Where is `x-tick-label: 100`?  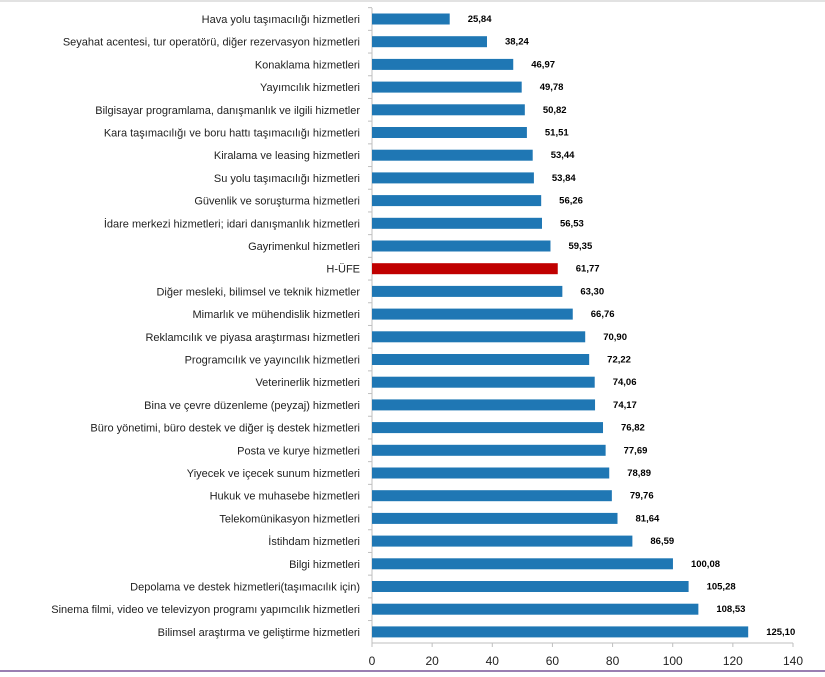
x-tick-label: 100 is located at coordinates (673, 661).